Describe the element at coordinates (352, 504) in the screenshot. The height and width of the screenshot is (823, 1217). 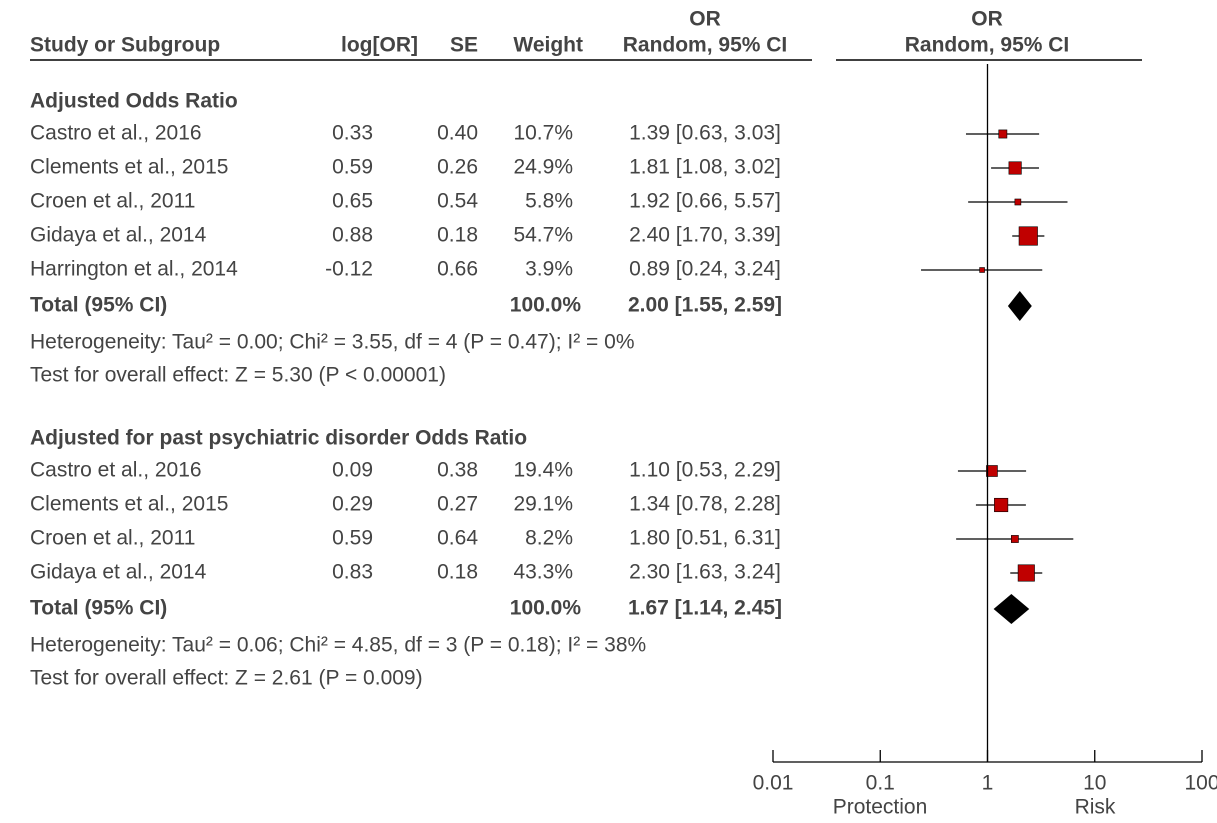
I see `log-or: 0.29` at that location.